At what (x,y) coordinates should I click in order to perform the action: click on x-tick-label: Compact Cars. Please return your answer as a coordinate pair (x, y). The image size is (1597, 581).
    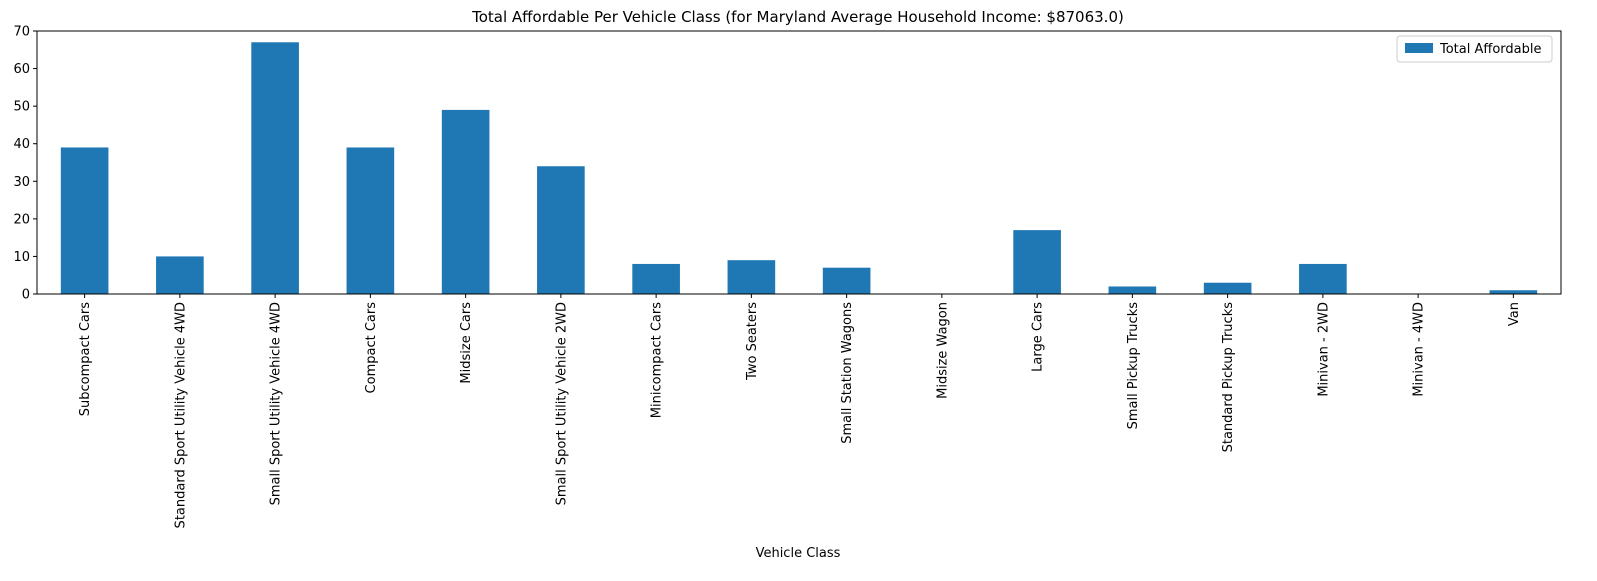
    Looking at the image, I should click on (371, 348).